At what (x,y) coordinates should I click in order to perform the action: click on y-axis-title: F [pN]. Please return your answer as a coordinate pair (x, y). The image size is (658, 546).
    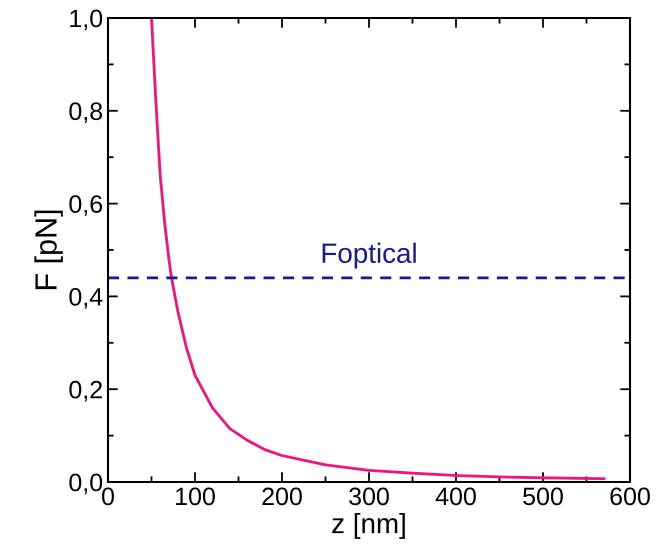
    Looking at the image, I should click on (48, 250).